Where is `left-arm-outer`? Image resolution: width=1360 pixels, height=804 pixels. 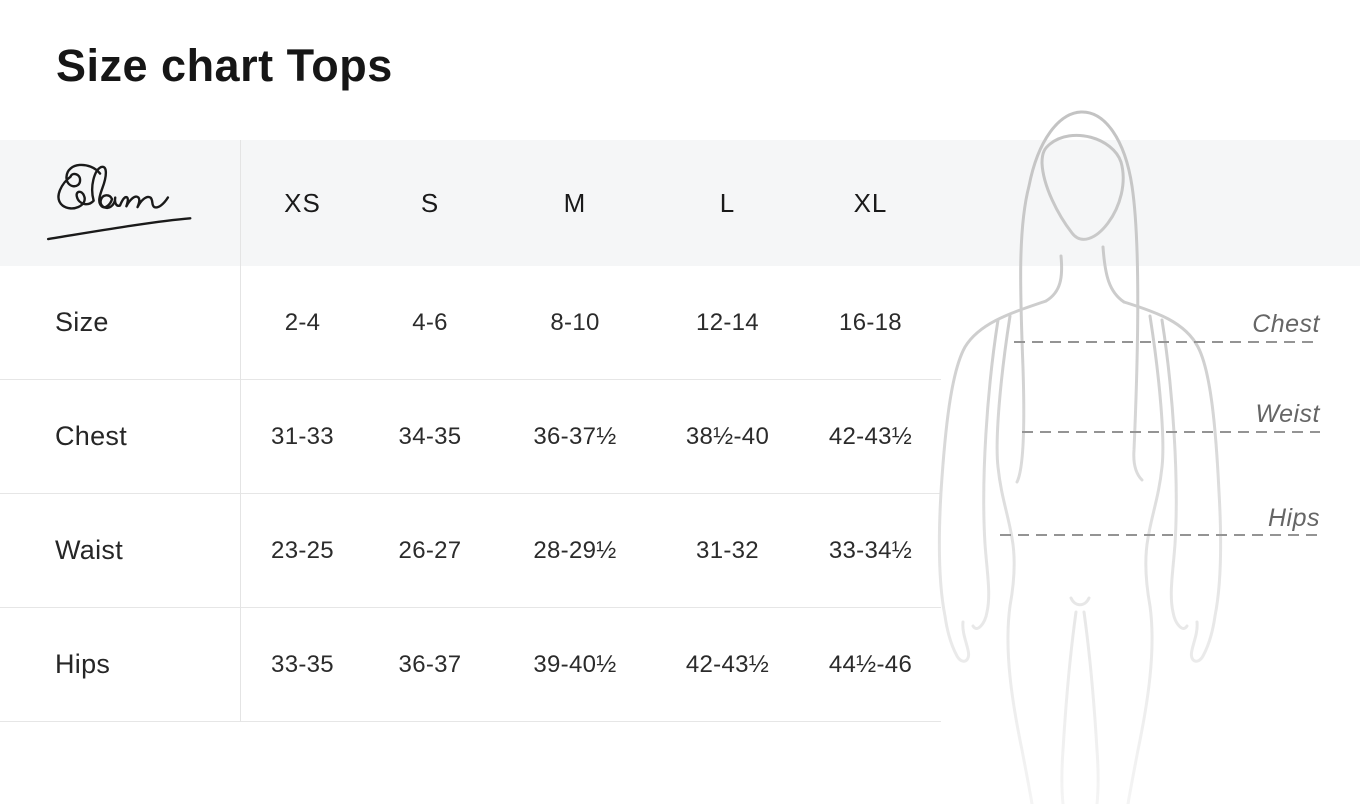
left-arm-outer is located at coordinates (992, 481).